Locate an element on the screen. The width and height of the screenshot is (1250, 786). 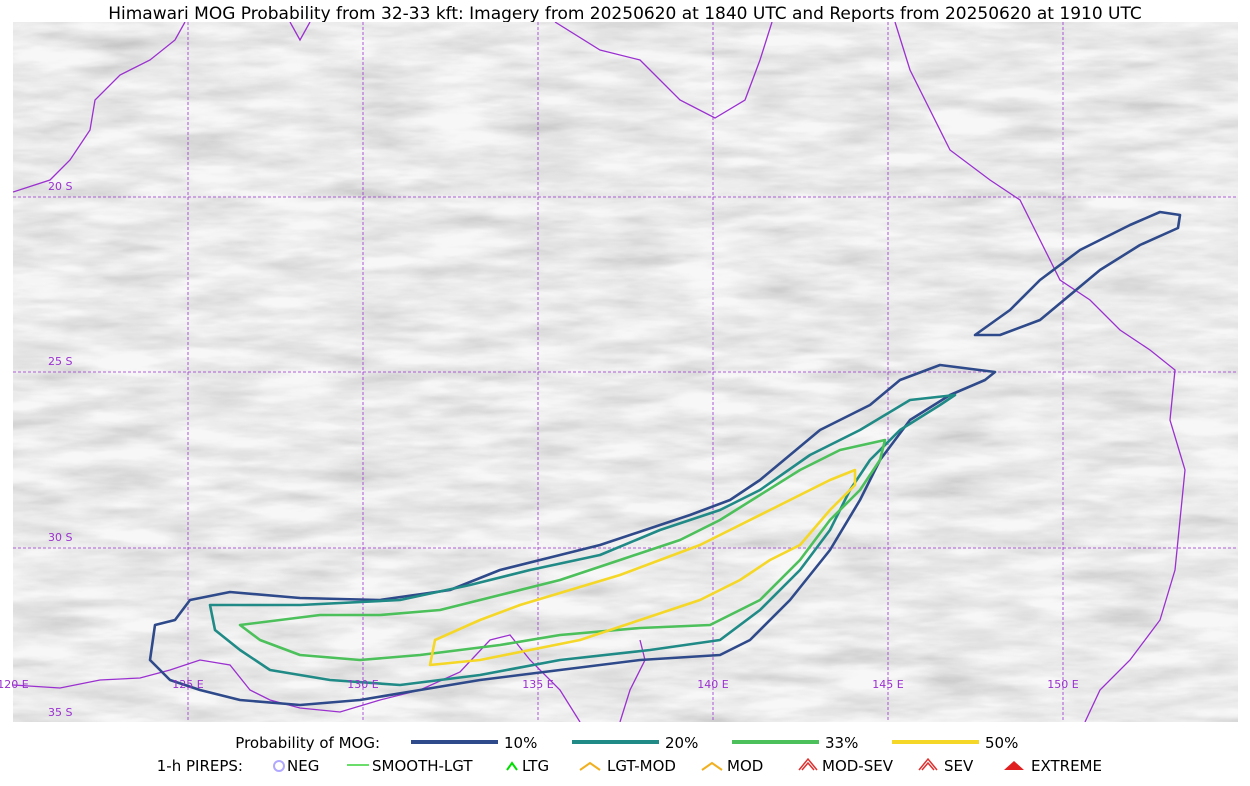
lat-label: 20 S is located at coordinates (60, 186).